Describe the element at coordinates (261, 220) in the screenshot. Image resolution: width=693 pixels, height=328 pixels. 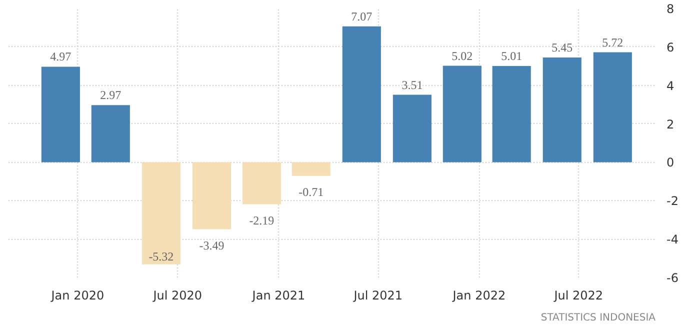
I see `data-label: -2.19` at that location.